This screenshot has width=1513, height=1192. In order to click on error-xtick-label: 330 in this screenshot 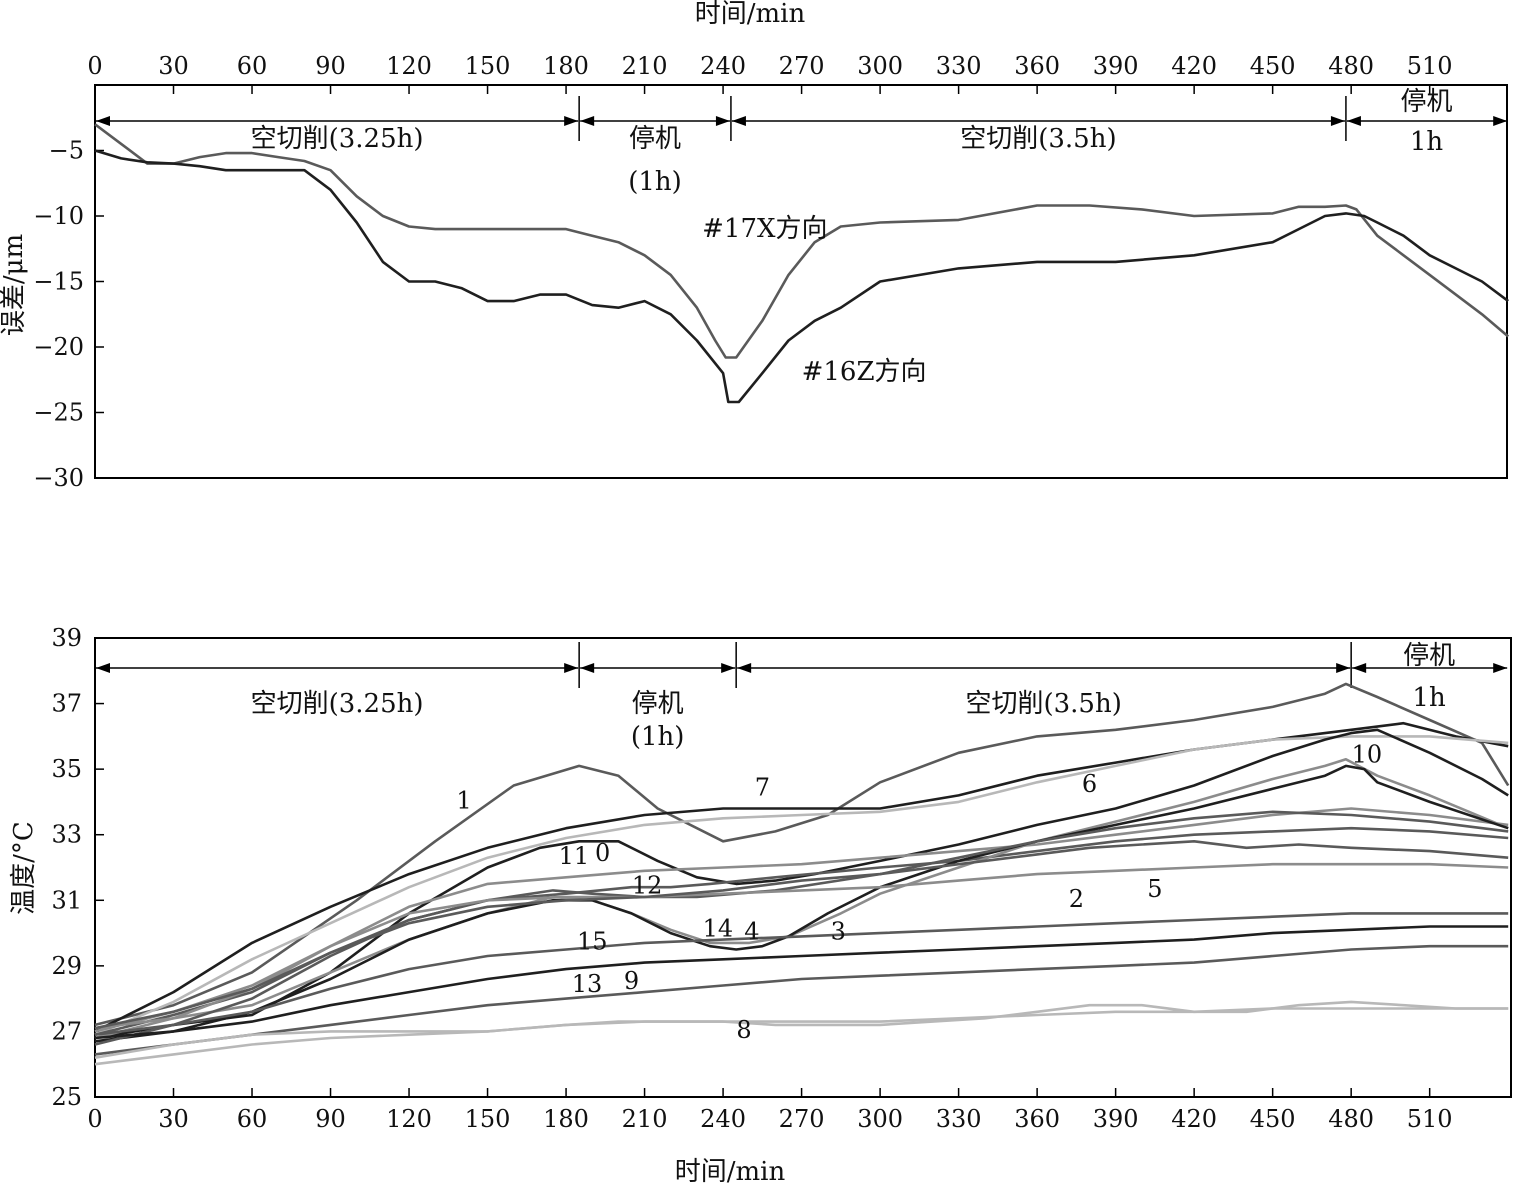, I will do `click(959, 66)`.